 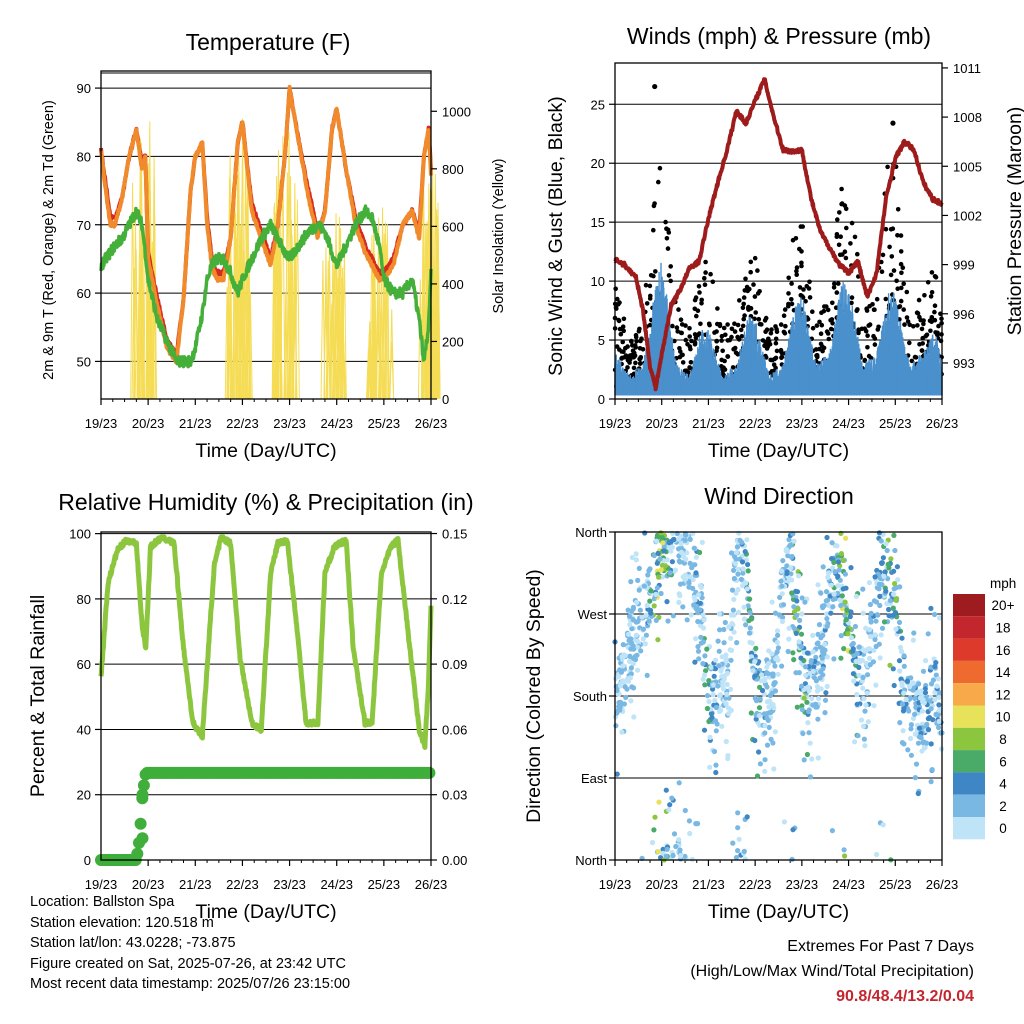 I want to click on x-tick-label: 22/23, so click(x=755, y=884).